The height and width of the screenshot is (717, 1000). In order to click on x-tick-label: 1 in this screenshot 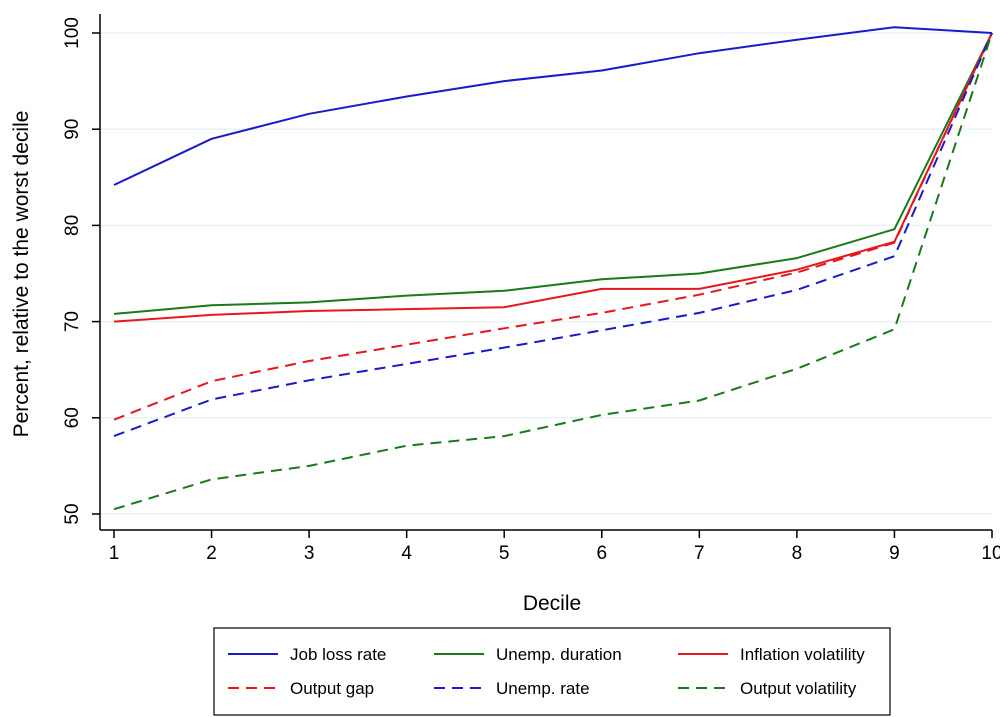, I will do `click(114, 553)`.